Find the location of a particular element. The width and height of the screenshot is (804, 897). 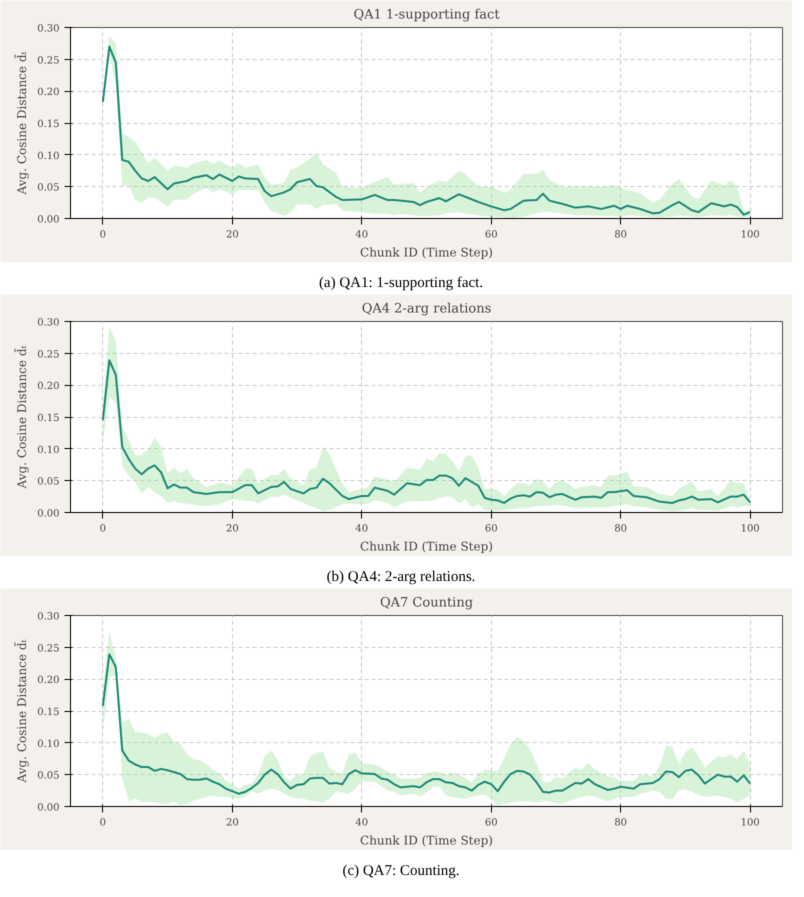

text: (c) QA7: Counting. is located at coordinates (401, 871).